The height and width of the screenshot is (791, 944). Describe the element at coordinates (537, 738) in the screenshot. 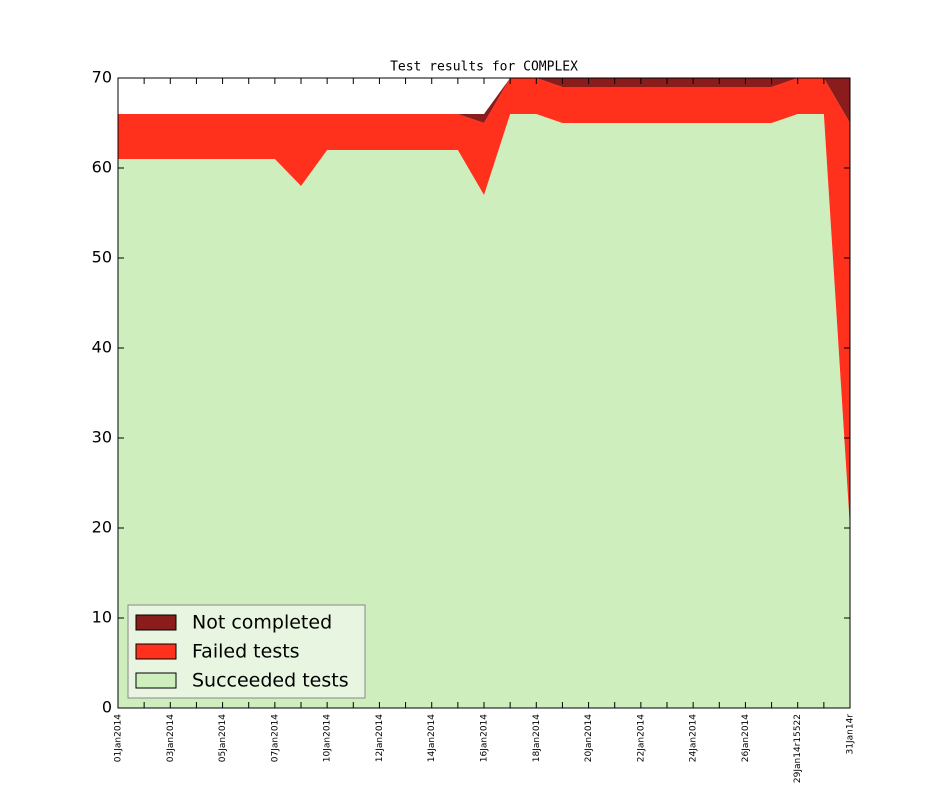

I see `x-tick-label: 18Jan2014` at that location.